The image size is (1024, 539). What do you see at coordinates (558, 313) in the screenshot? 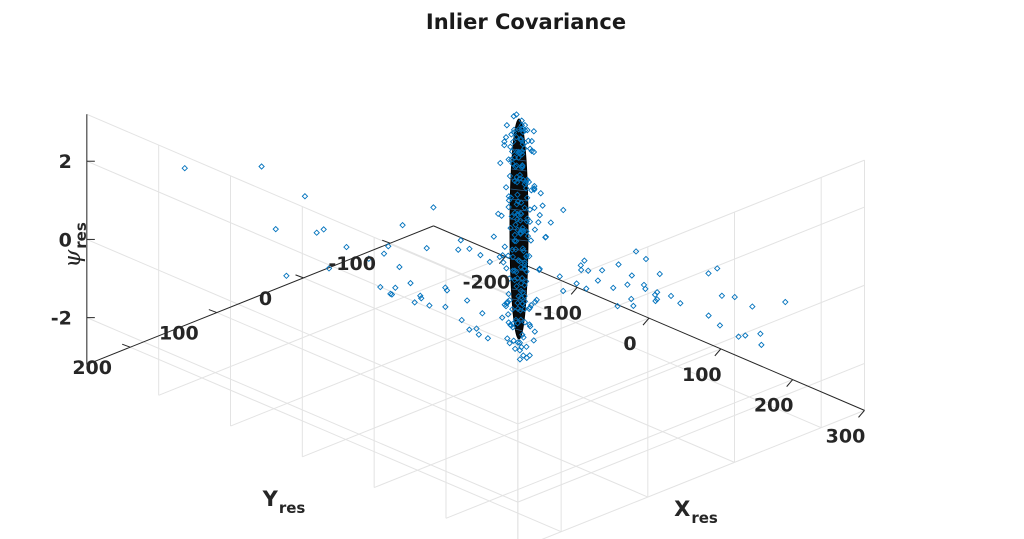
I see `x-tick-label: -100` at bounding box center [558, 313].